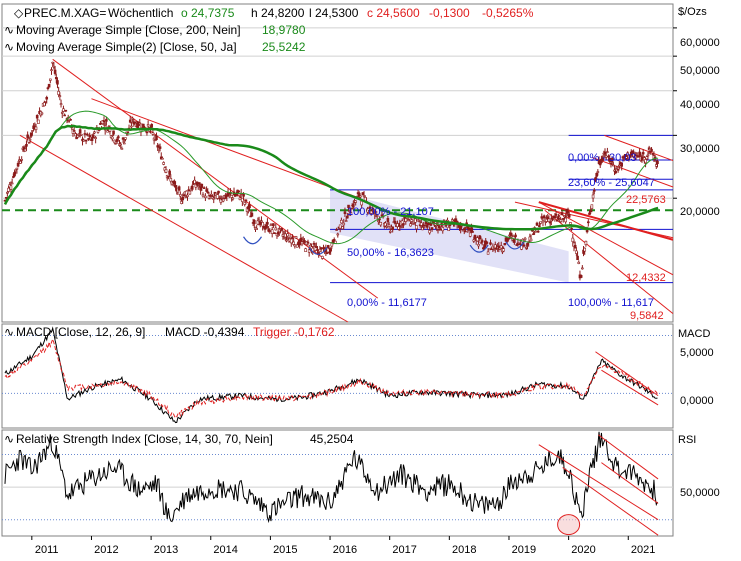 This screenshot has width=741, height=561. Describe the element at coordinates (331, 378) in the screenshot. I see `trigger-line` at that location.